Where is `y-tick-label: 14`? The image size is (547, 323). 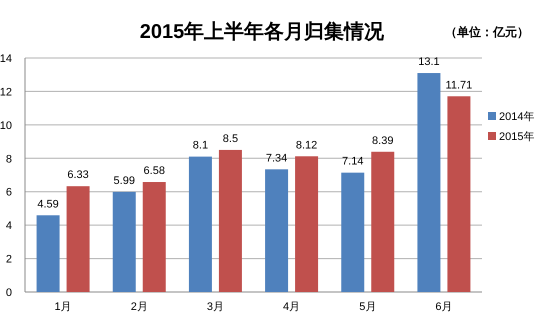 y-tick-label: 14 is located at coordinates (6, 59).